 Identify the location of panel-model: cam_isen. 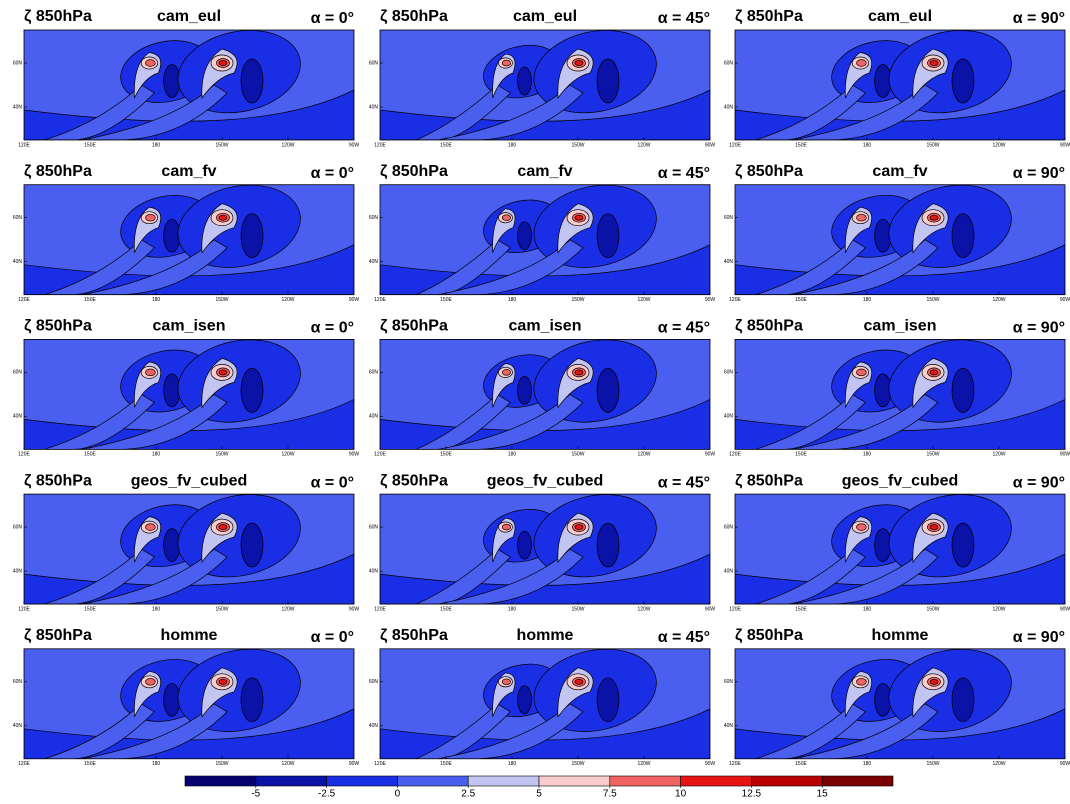
(545, 326).